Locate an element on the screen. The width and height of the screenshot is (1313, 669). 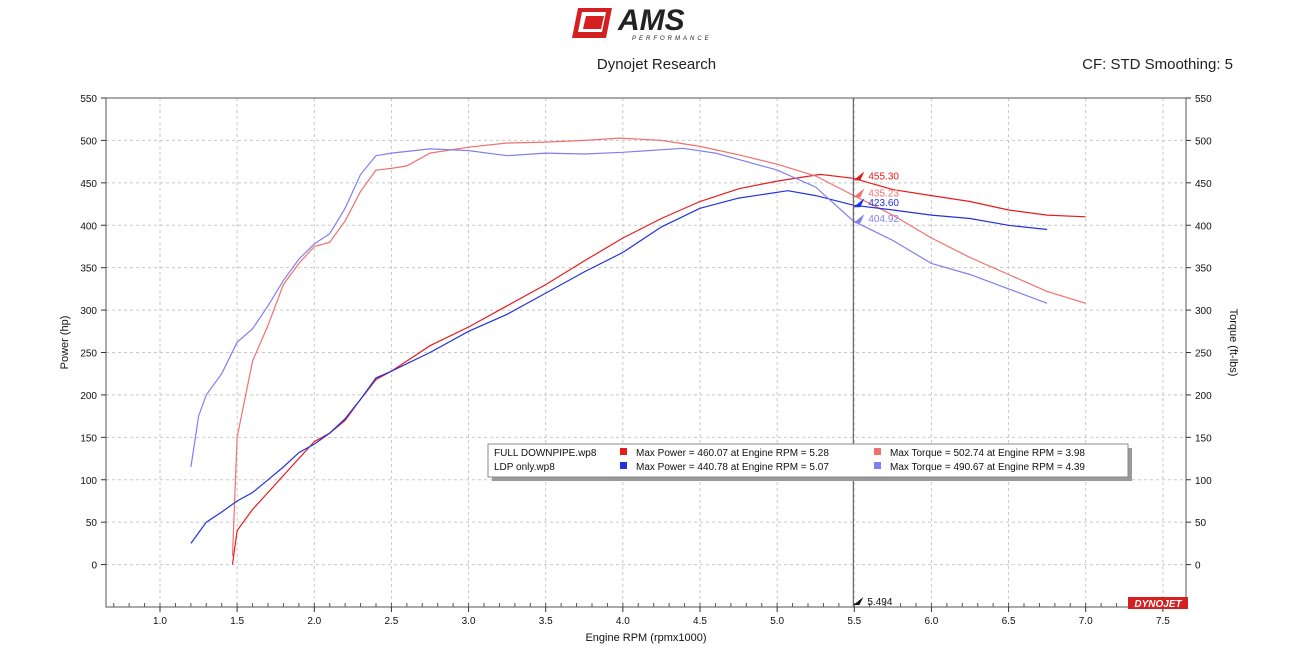
y2-axis-title: Torque (ft-lbs) is located at coordinates (1233, 343).